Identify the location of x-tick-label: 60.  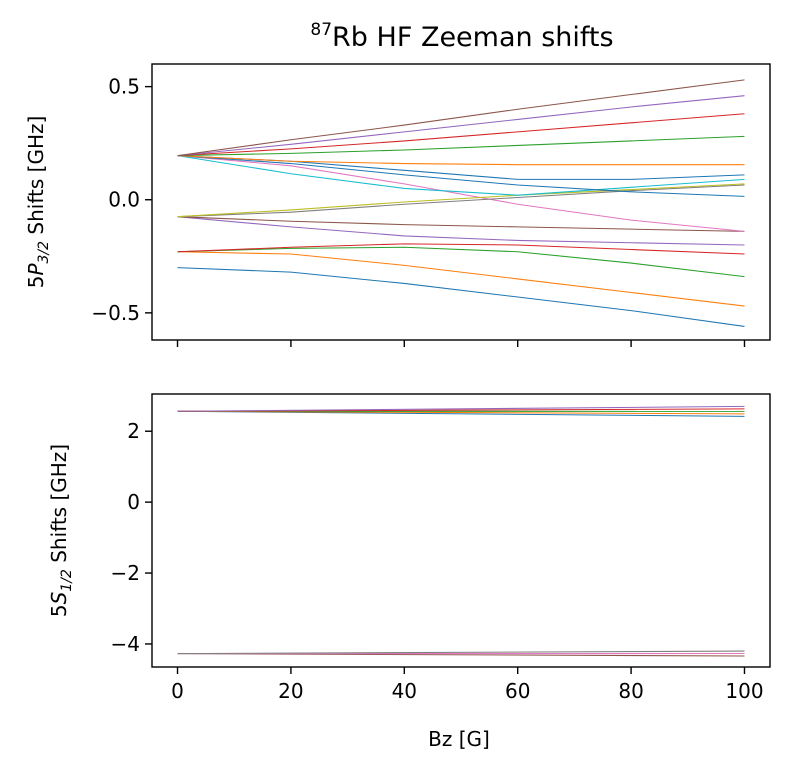
(517, 691).